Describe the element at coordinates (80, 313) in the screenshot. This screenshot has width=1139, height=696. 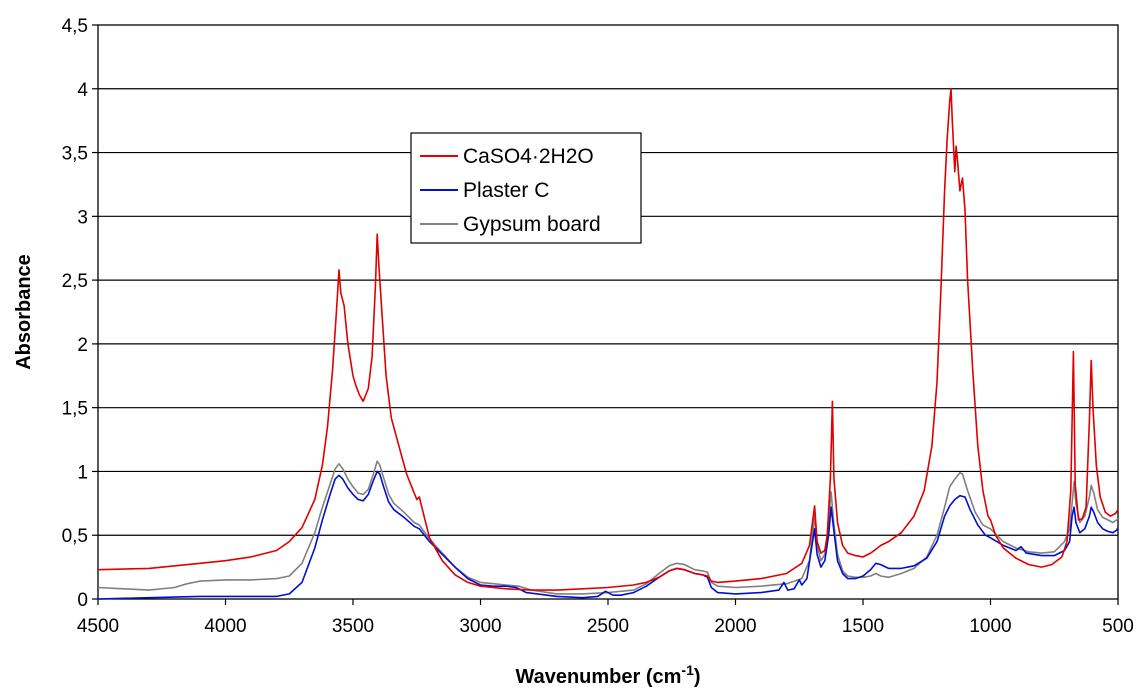
I see `y-axis-ticks: 0 0,5 1 1,5 2 2,5 3 3,5 4 4,5` at that location.